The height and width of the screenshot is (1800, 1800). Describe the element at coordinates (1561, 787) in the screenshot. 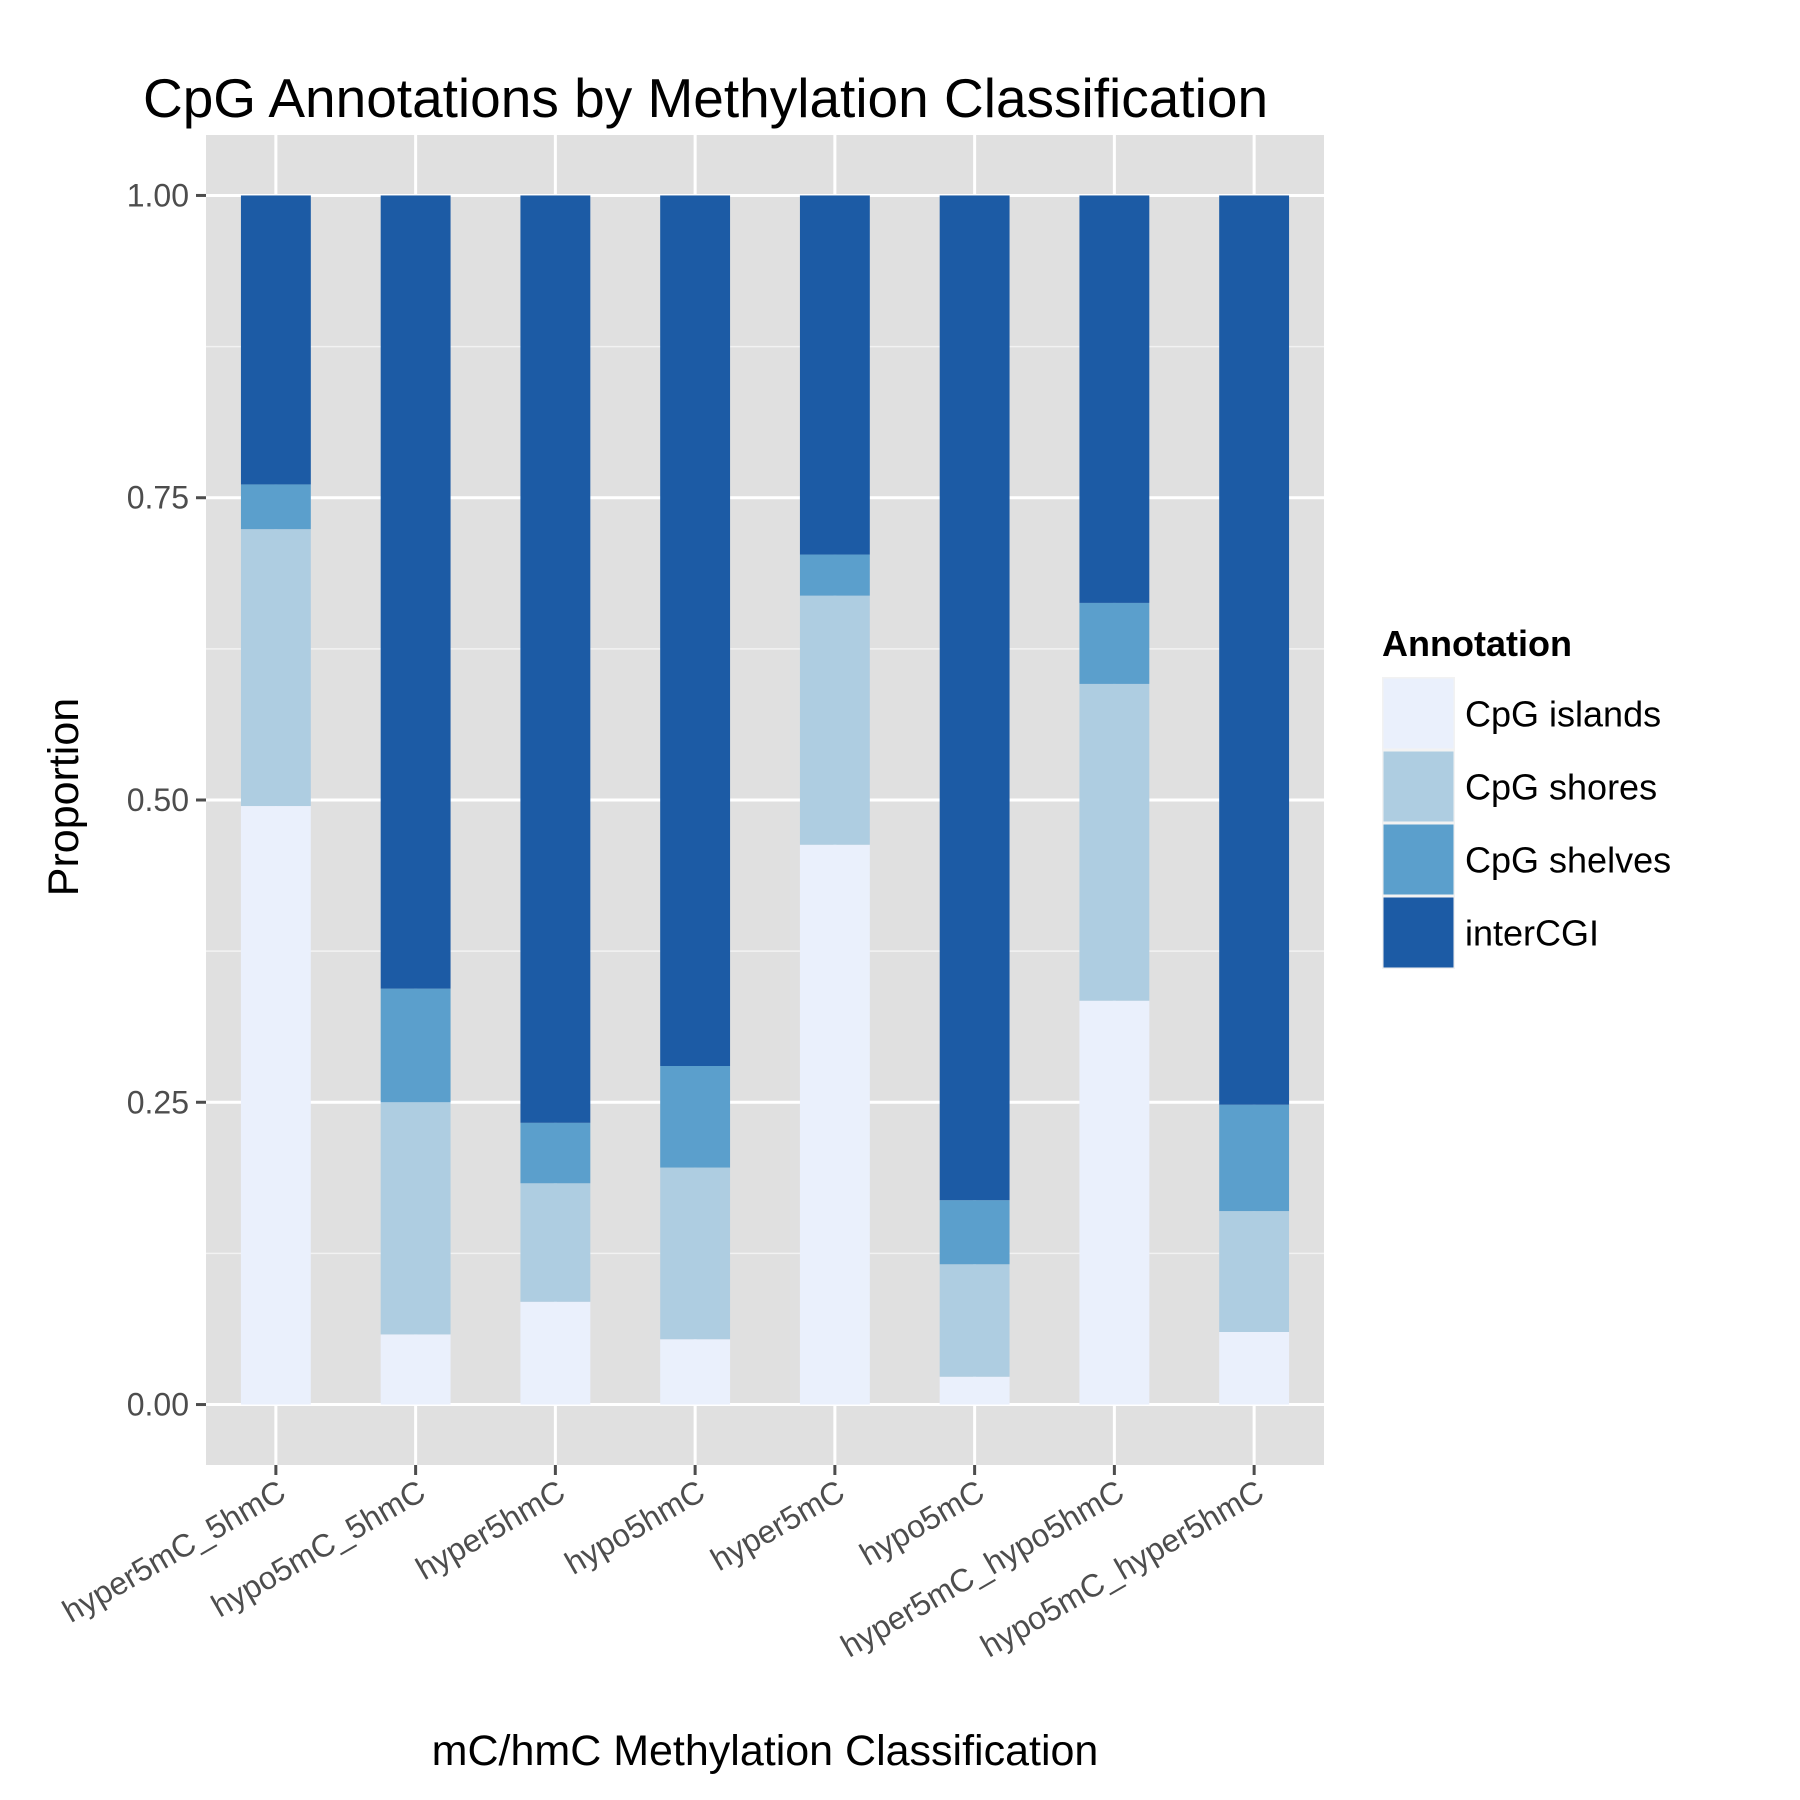

I see `legend-label: CpG shores` at that location.